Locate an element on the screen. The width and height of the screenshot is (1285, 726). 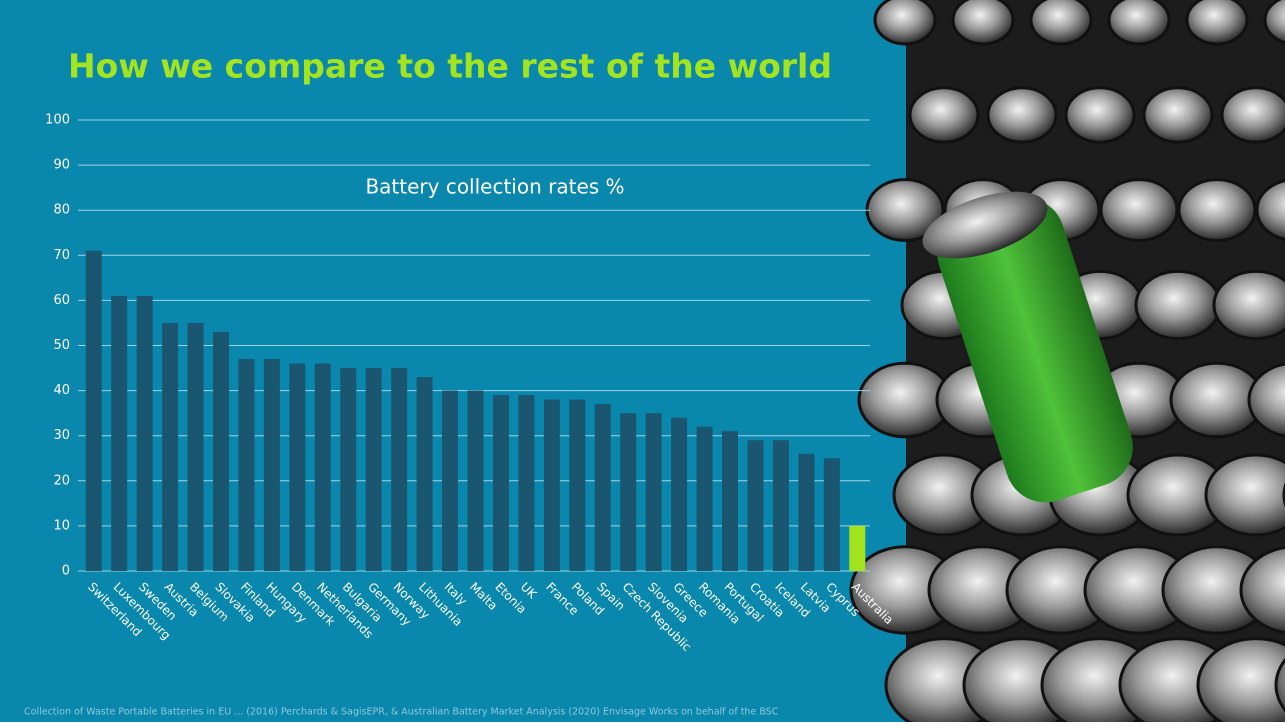
green-battery is located at coordinates (1035, 350).